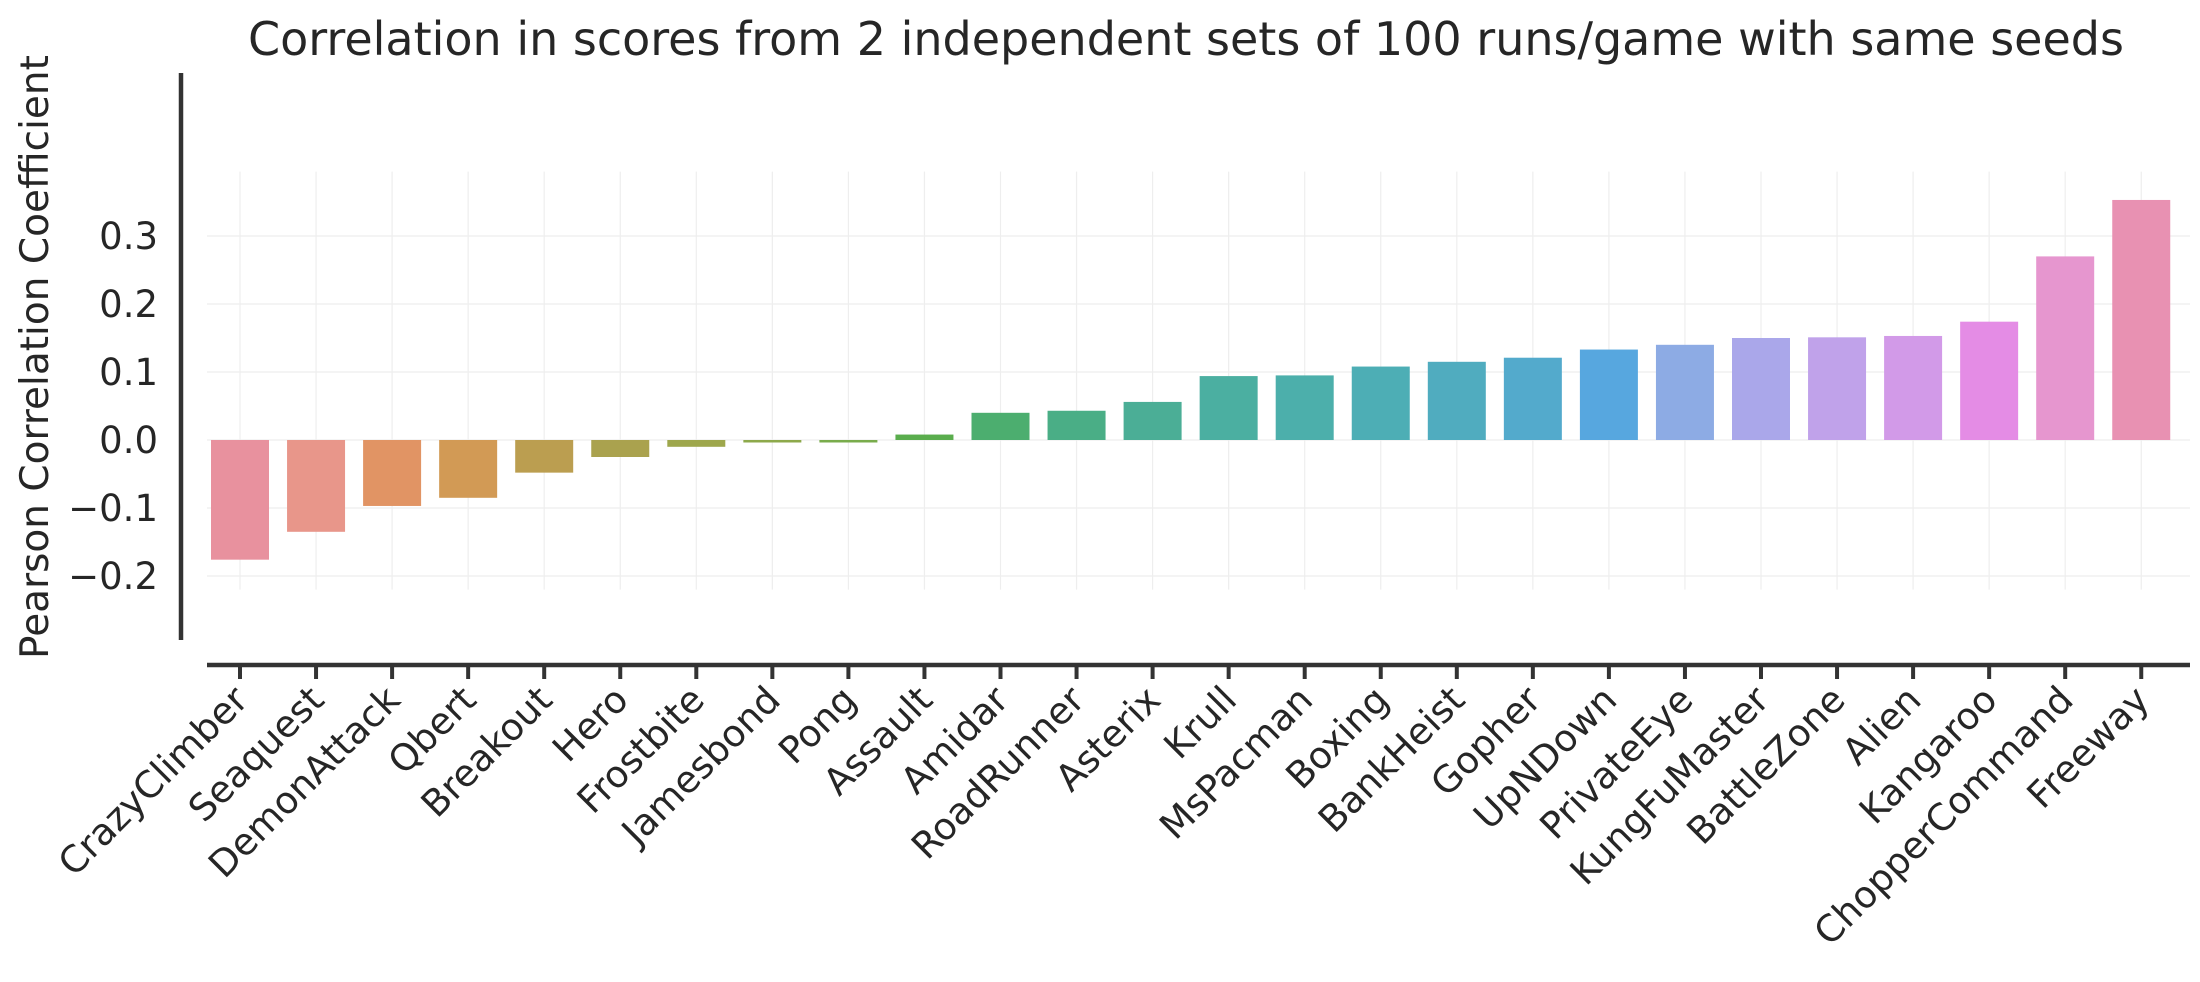 The image size is (2200, 982). Describe the element at coordinates (128, 440) in the screenshot. I see `y-tick-label: 0.0` at that location.